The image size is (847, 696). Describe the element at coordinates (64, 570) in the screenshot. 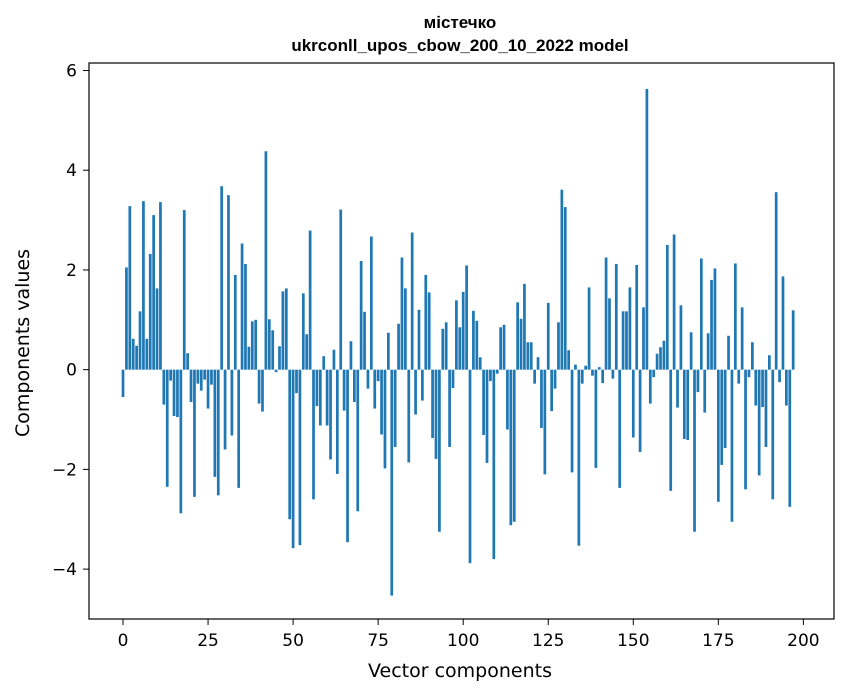

I see `y-tick-label: −4` at that location.